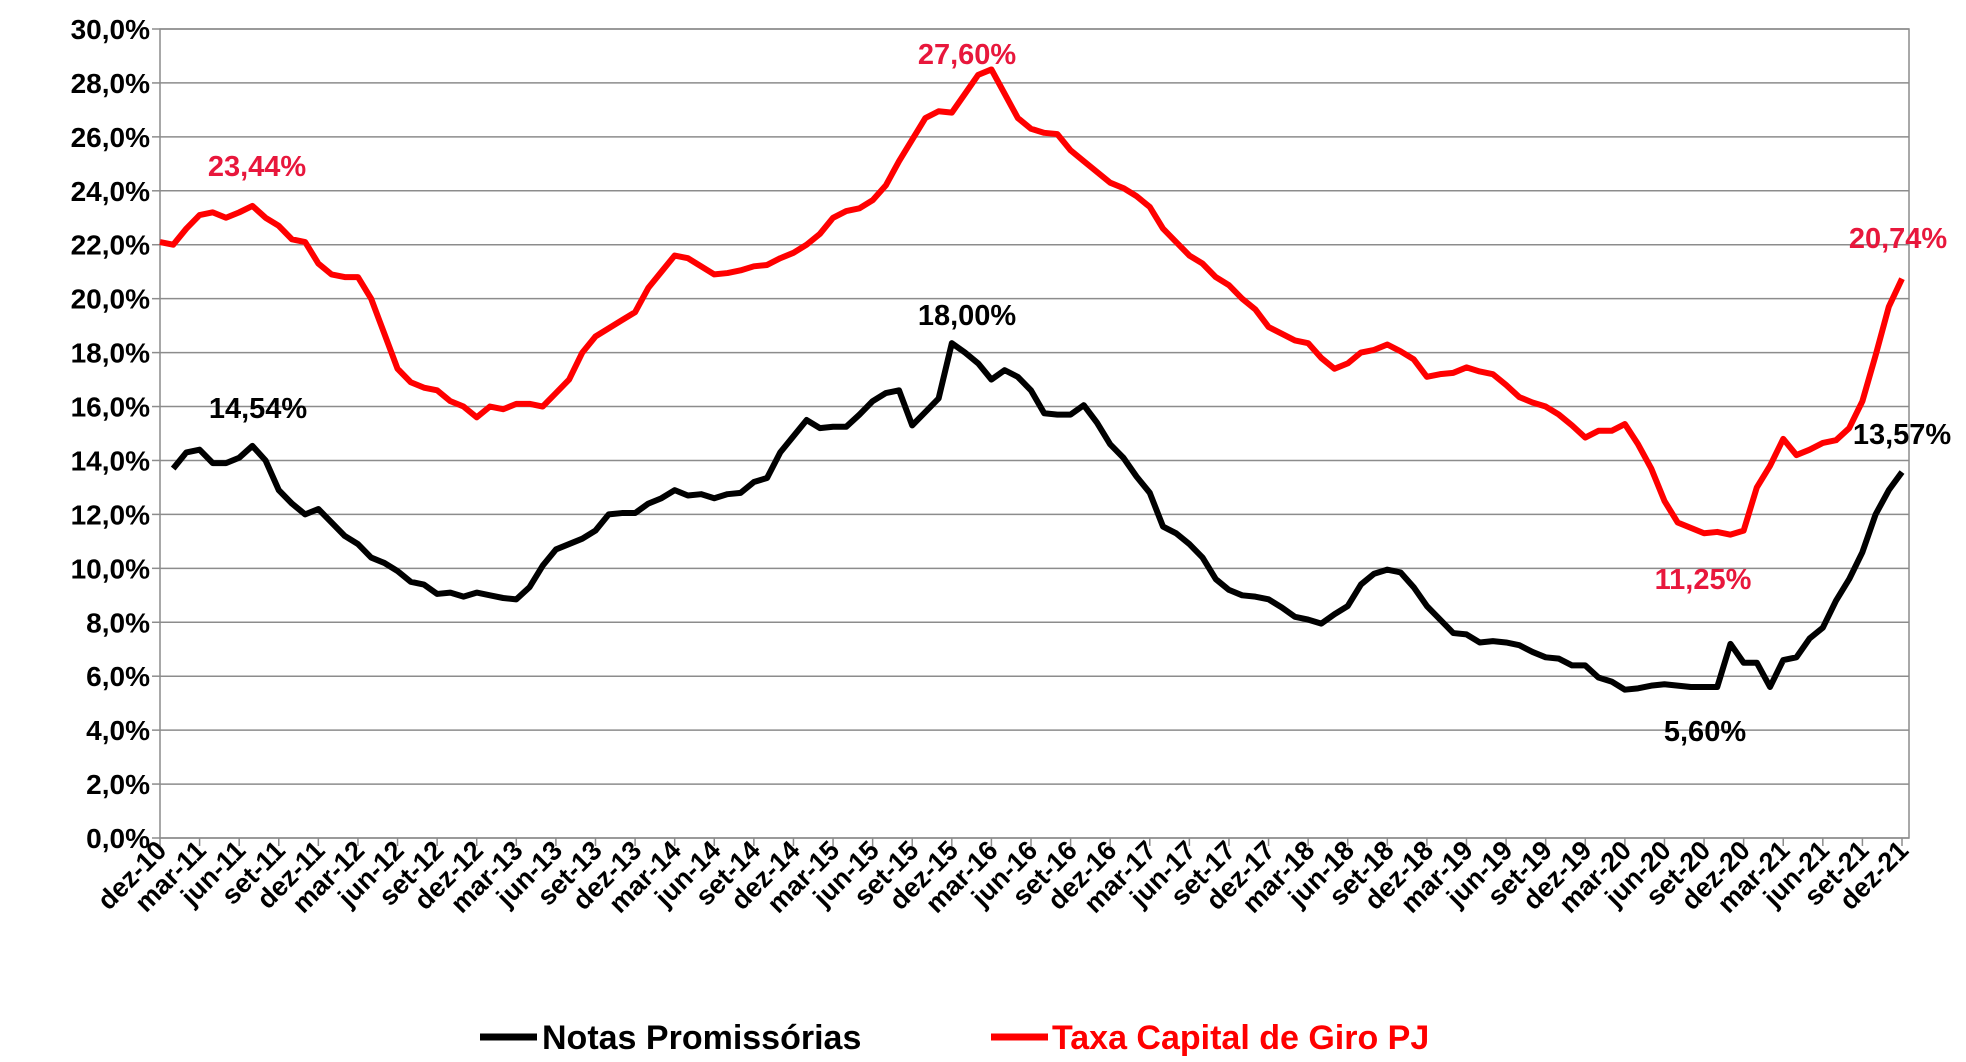 This screenshot has width=1966, height=1062. Describe the element at coordinates (701, 1038) in the screenshot. I see `legend-label: Notas Promissórias` at that location.